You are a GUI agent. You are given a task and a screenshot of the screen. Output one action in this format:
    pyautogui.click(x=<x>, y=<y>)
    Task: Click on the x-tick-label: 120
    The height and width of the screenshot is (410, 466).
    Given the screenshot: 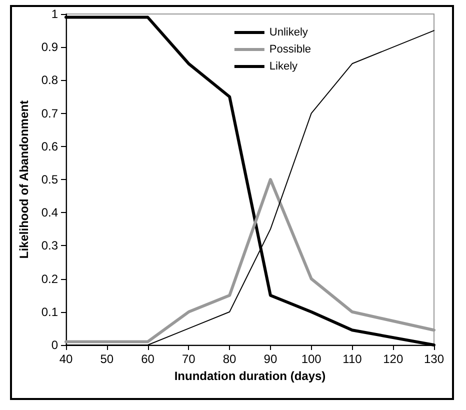 What is the action you would take?
    pyautogui.click(x=393, y=359)
    